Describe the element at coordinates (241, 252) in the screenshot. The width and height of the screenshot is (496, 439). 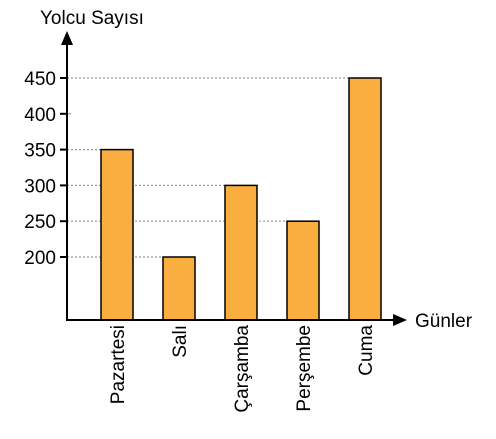
I see `bar-çarşamba` at that location.